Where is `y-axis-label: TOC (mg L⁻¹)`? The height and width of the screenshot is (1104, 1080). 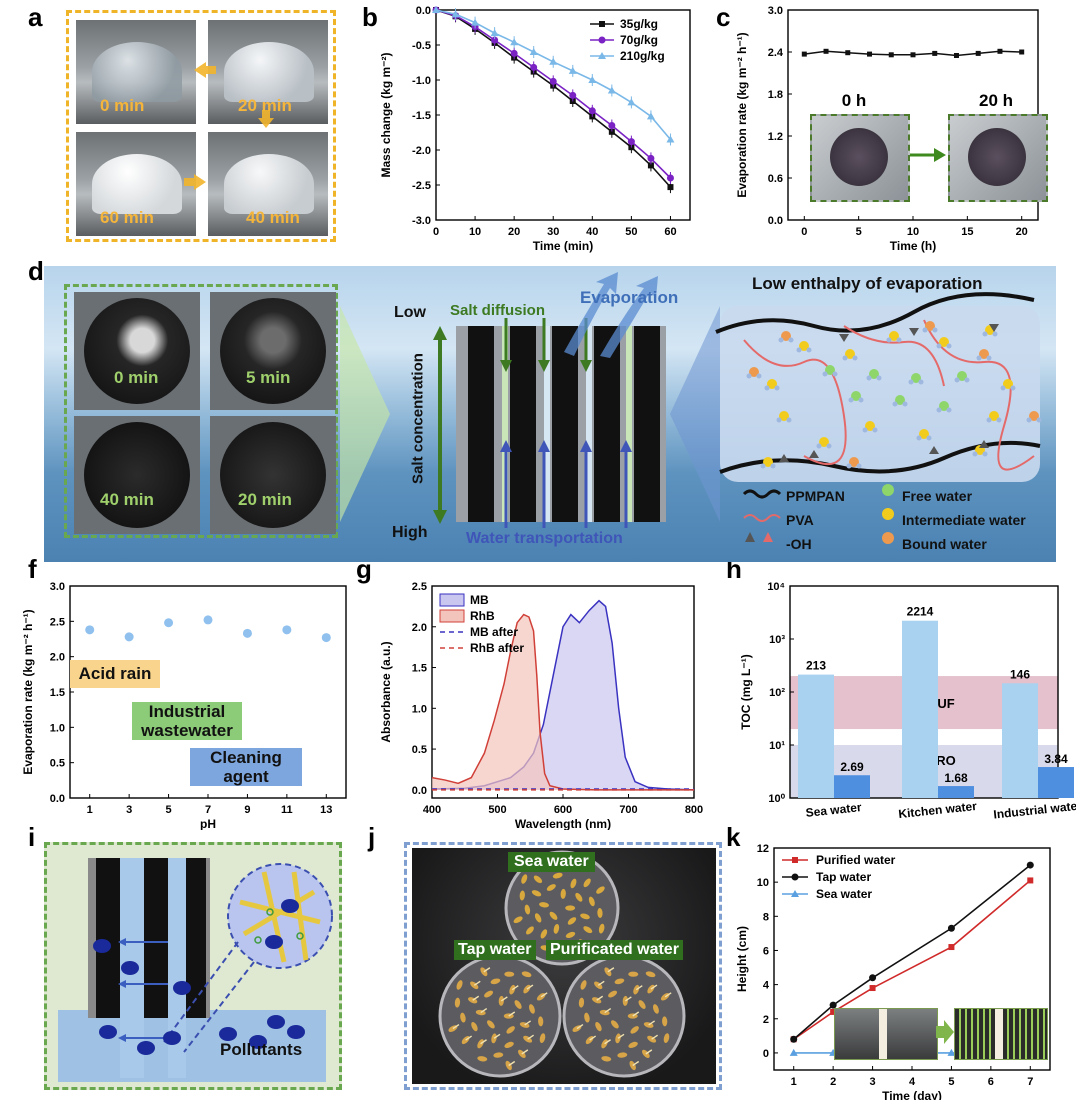 y-axis-label: TOC (mg L⁻¹) is located at coordinates (746, 691).